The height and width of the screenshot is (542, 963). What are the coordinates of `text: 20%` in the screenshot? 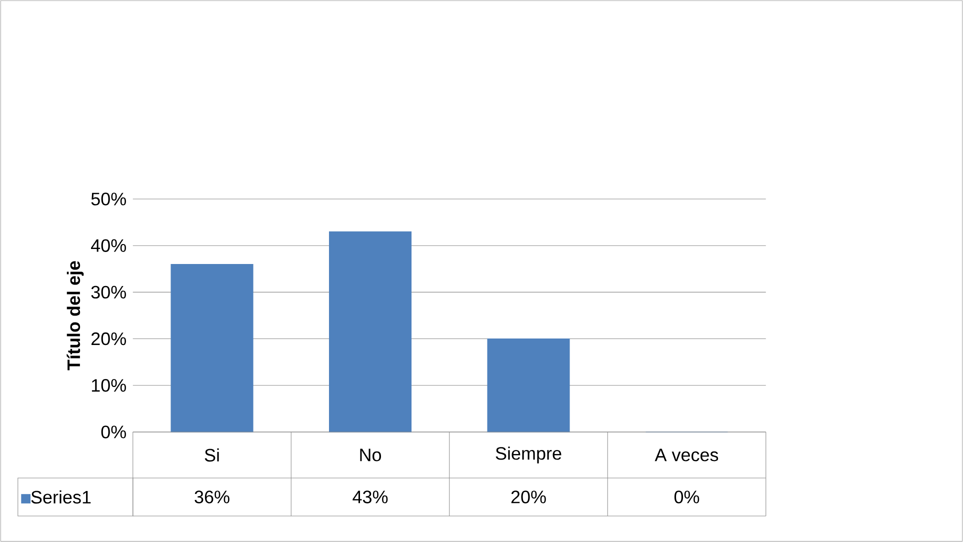 It's located at (528, 497).